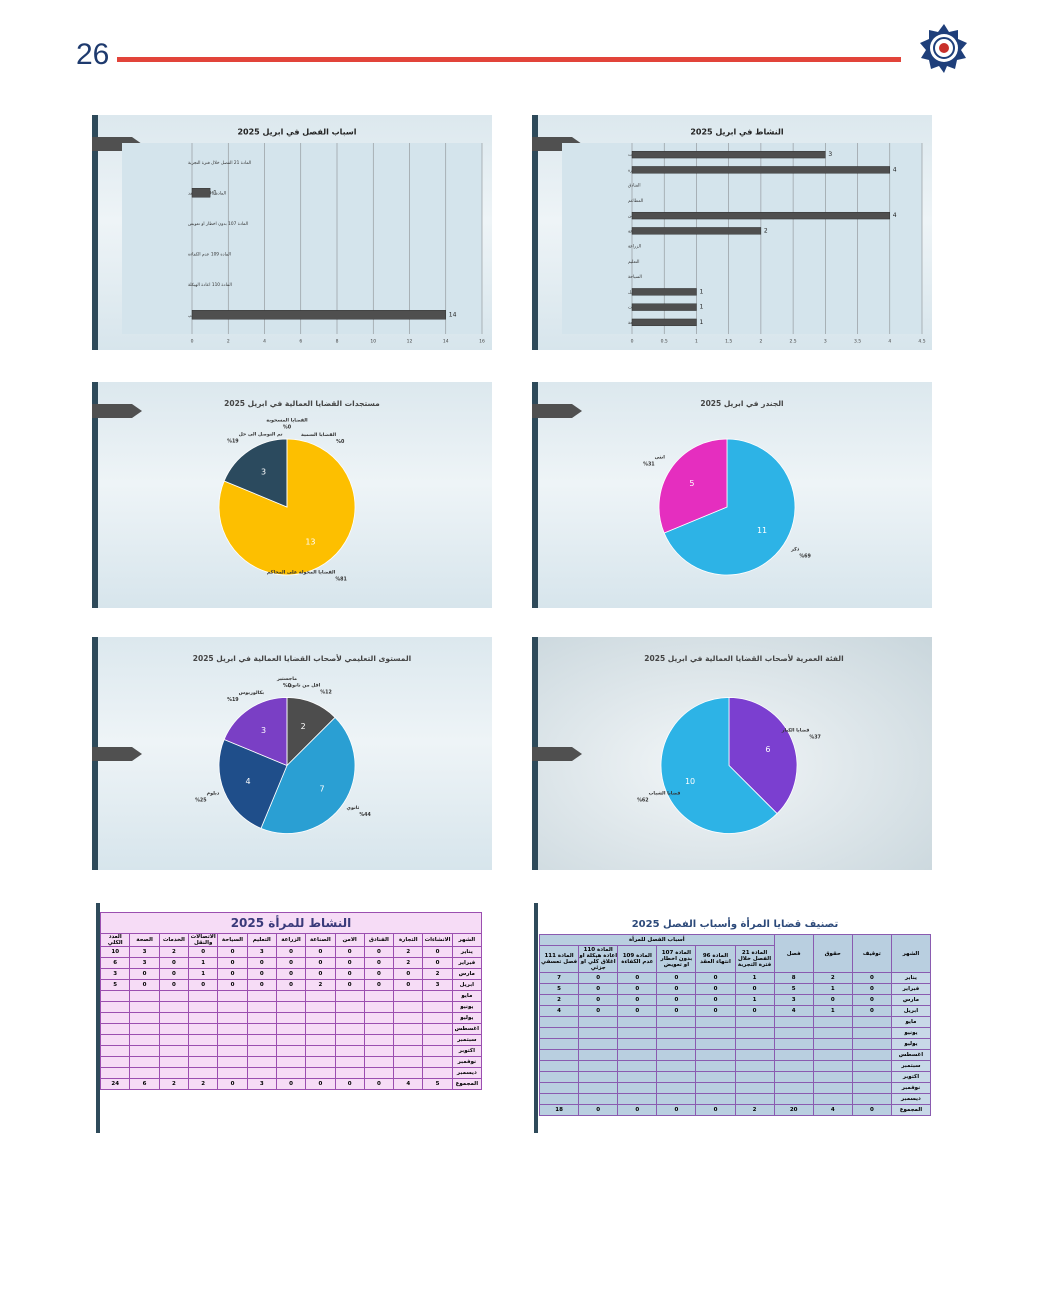 This screenshot has height=1297, width=1044. I want to click on data-label: 5, so click(691, 483).